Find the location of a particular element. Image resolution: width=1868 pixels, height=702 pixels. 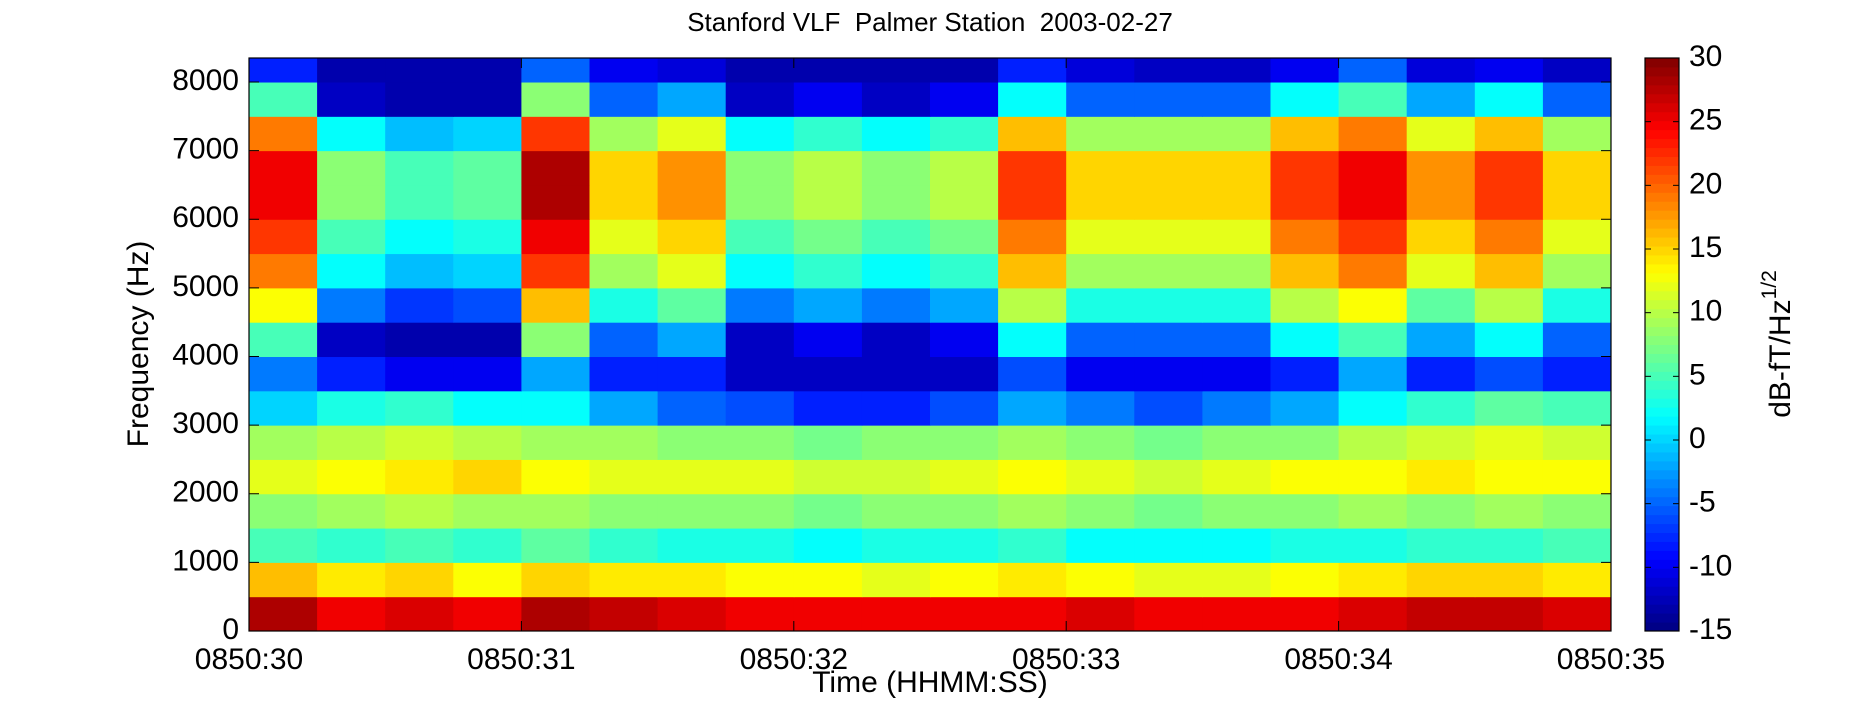

y-tick-label: 2000 is located at coordinates (205, 492).